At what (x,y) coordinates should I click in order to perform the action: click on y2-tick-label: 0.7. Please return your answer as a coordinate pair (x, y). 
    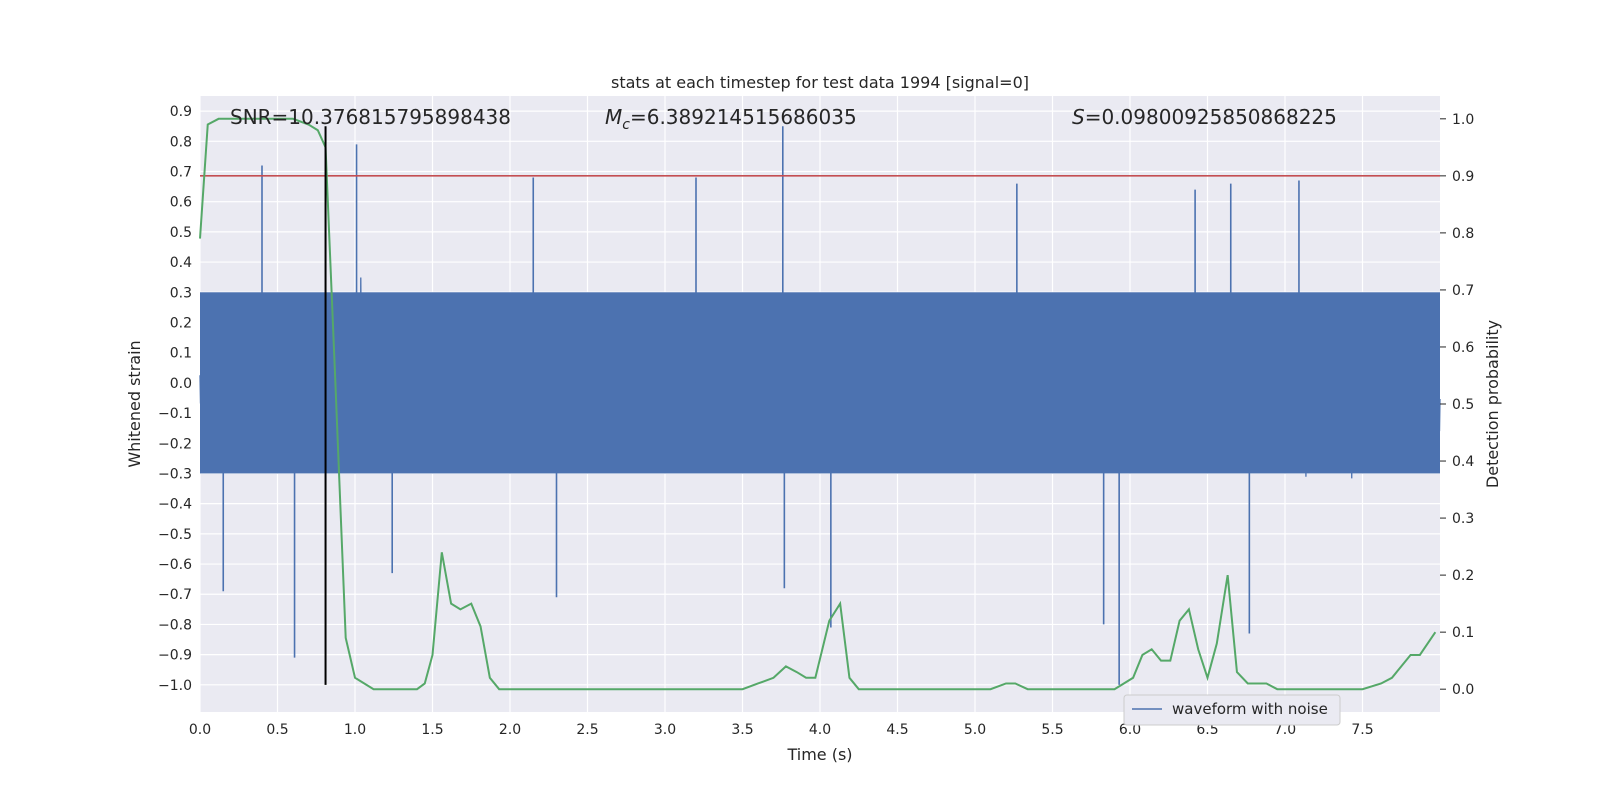
    Looking at the image, I should click on (1463, 291).